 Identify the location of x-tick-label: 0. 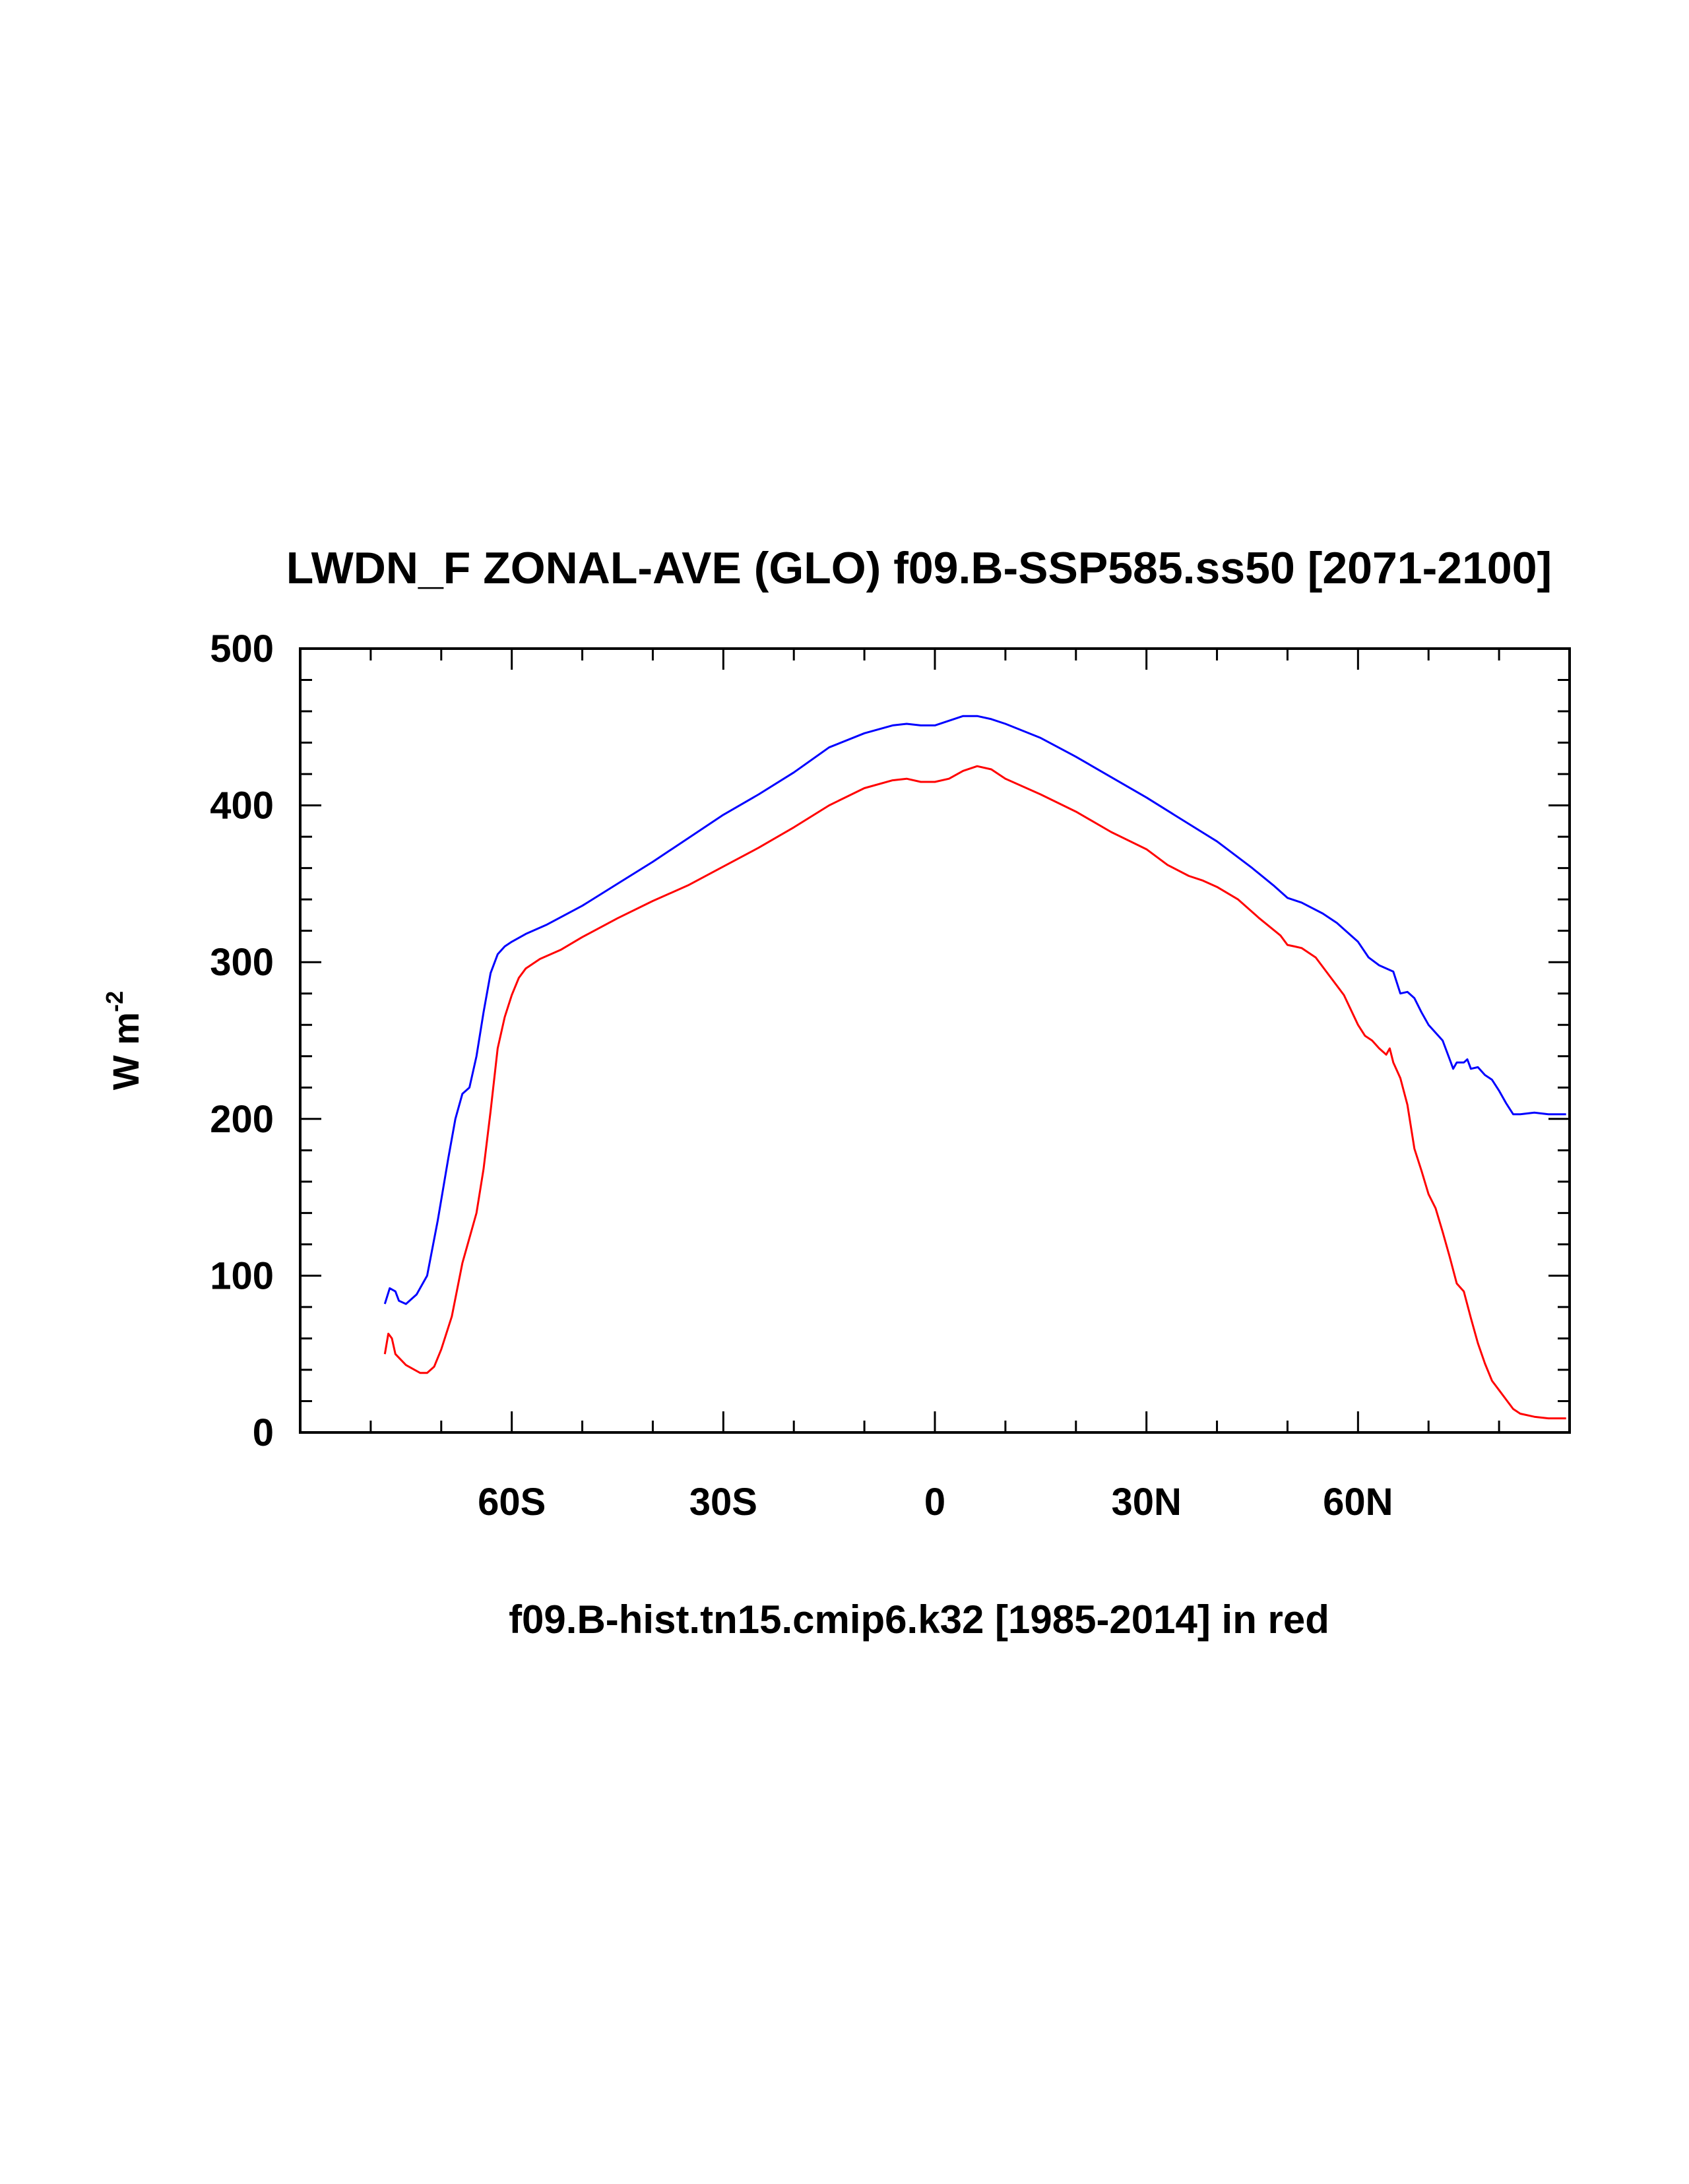
(934, 1502).